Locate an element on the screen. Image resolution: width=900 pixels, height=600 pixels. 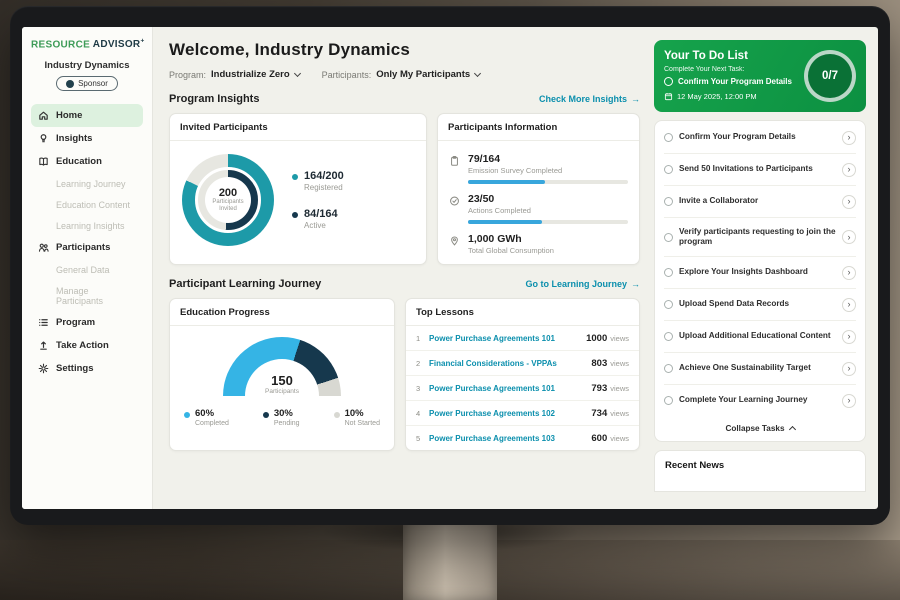
participants-dropdown: Participants: Only My Participants is located at coordinates (401, 74).